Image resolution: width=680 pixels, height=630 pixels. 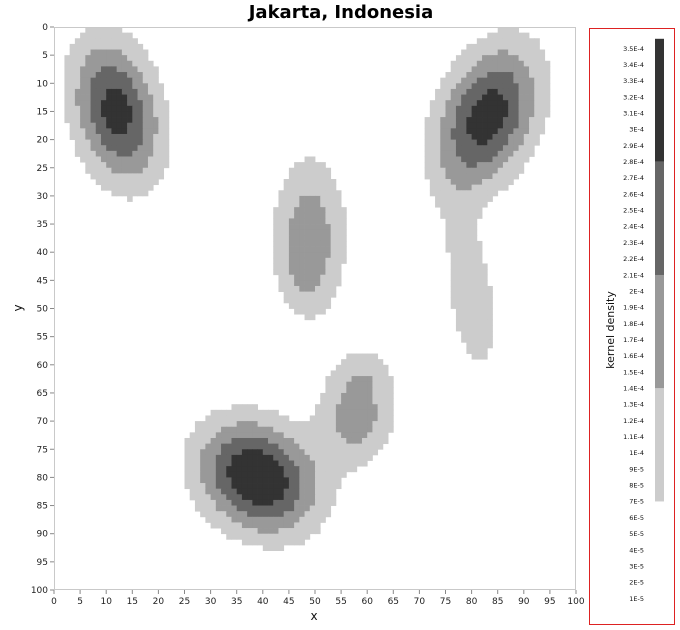 What do you see at coordinates (633, 275) in the screenshot?
I see `colorbar-label: 2.1E-4` at bounding box center [633, 275].